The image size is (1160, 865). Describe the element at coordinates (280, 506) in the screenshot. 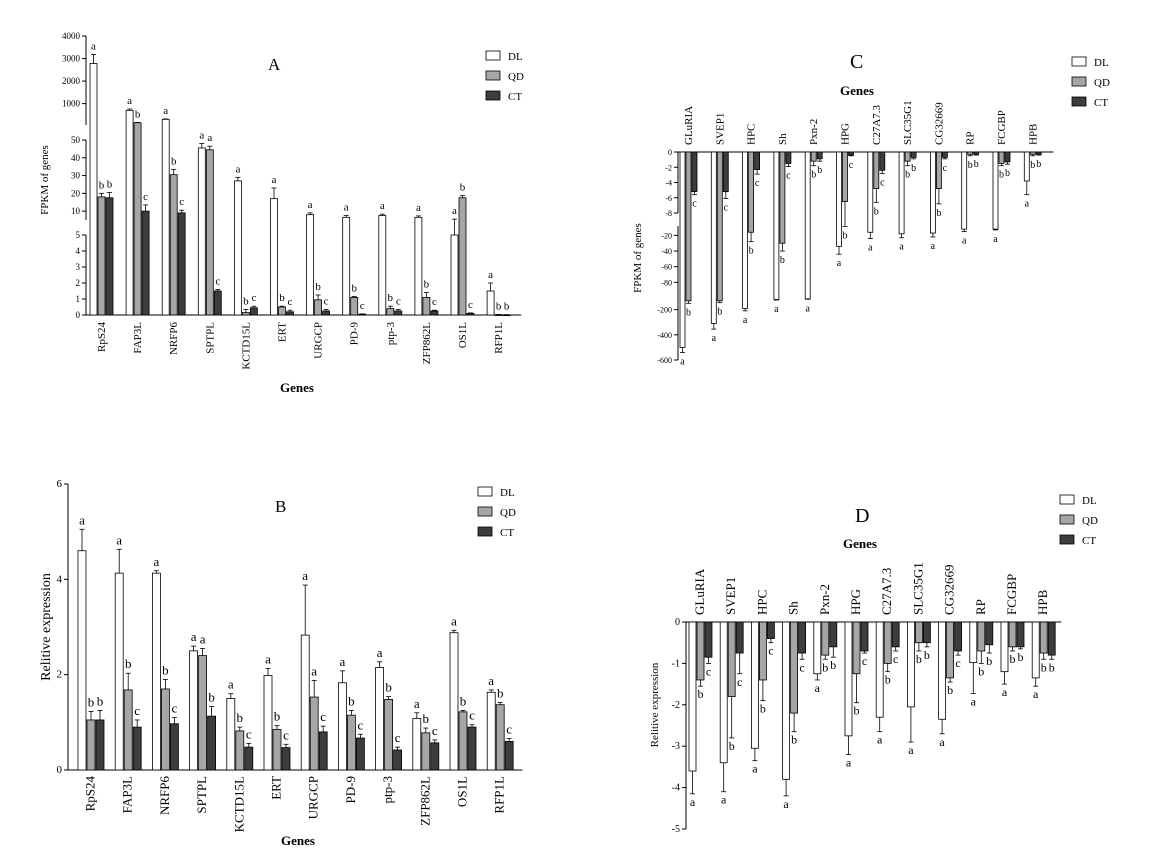

I see `panel-title: B` at that location.